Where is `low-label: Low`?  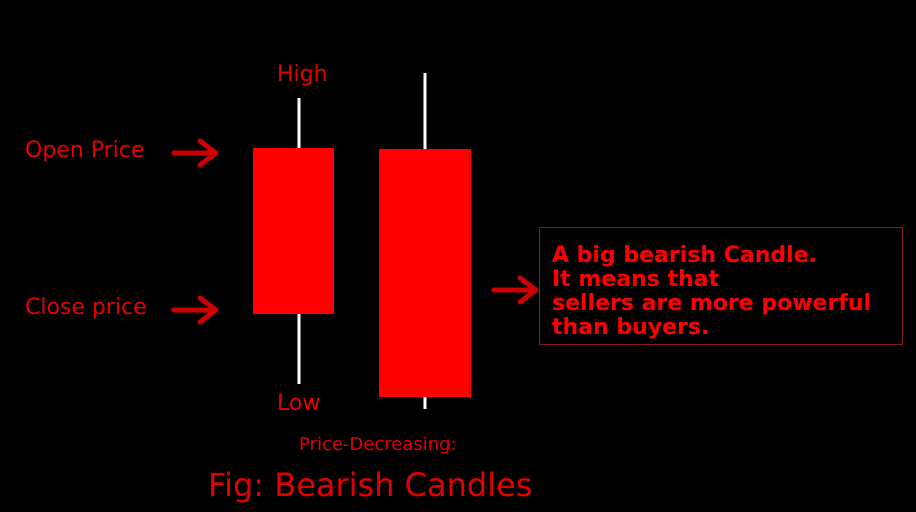 low-label: Low is located at coordinates (299, 403).